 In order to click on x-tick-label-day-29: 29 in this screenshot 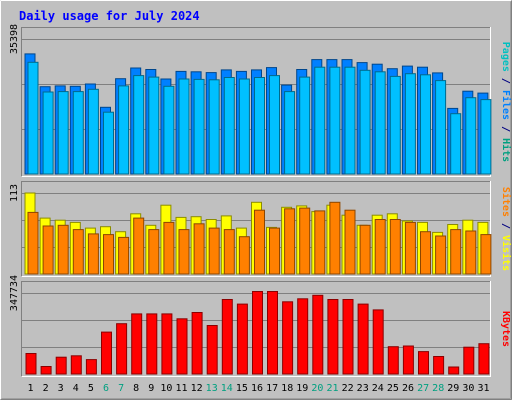, I will do `click(453, 388)`.